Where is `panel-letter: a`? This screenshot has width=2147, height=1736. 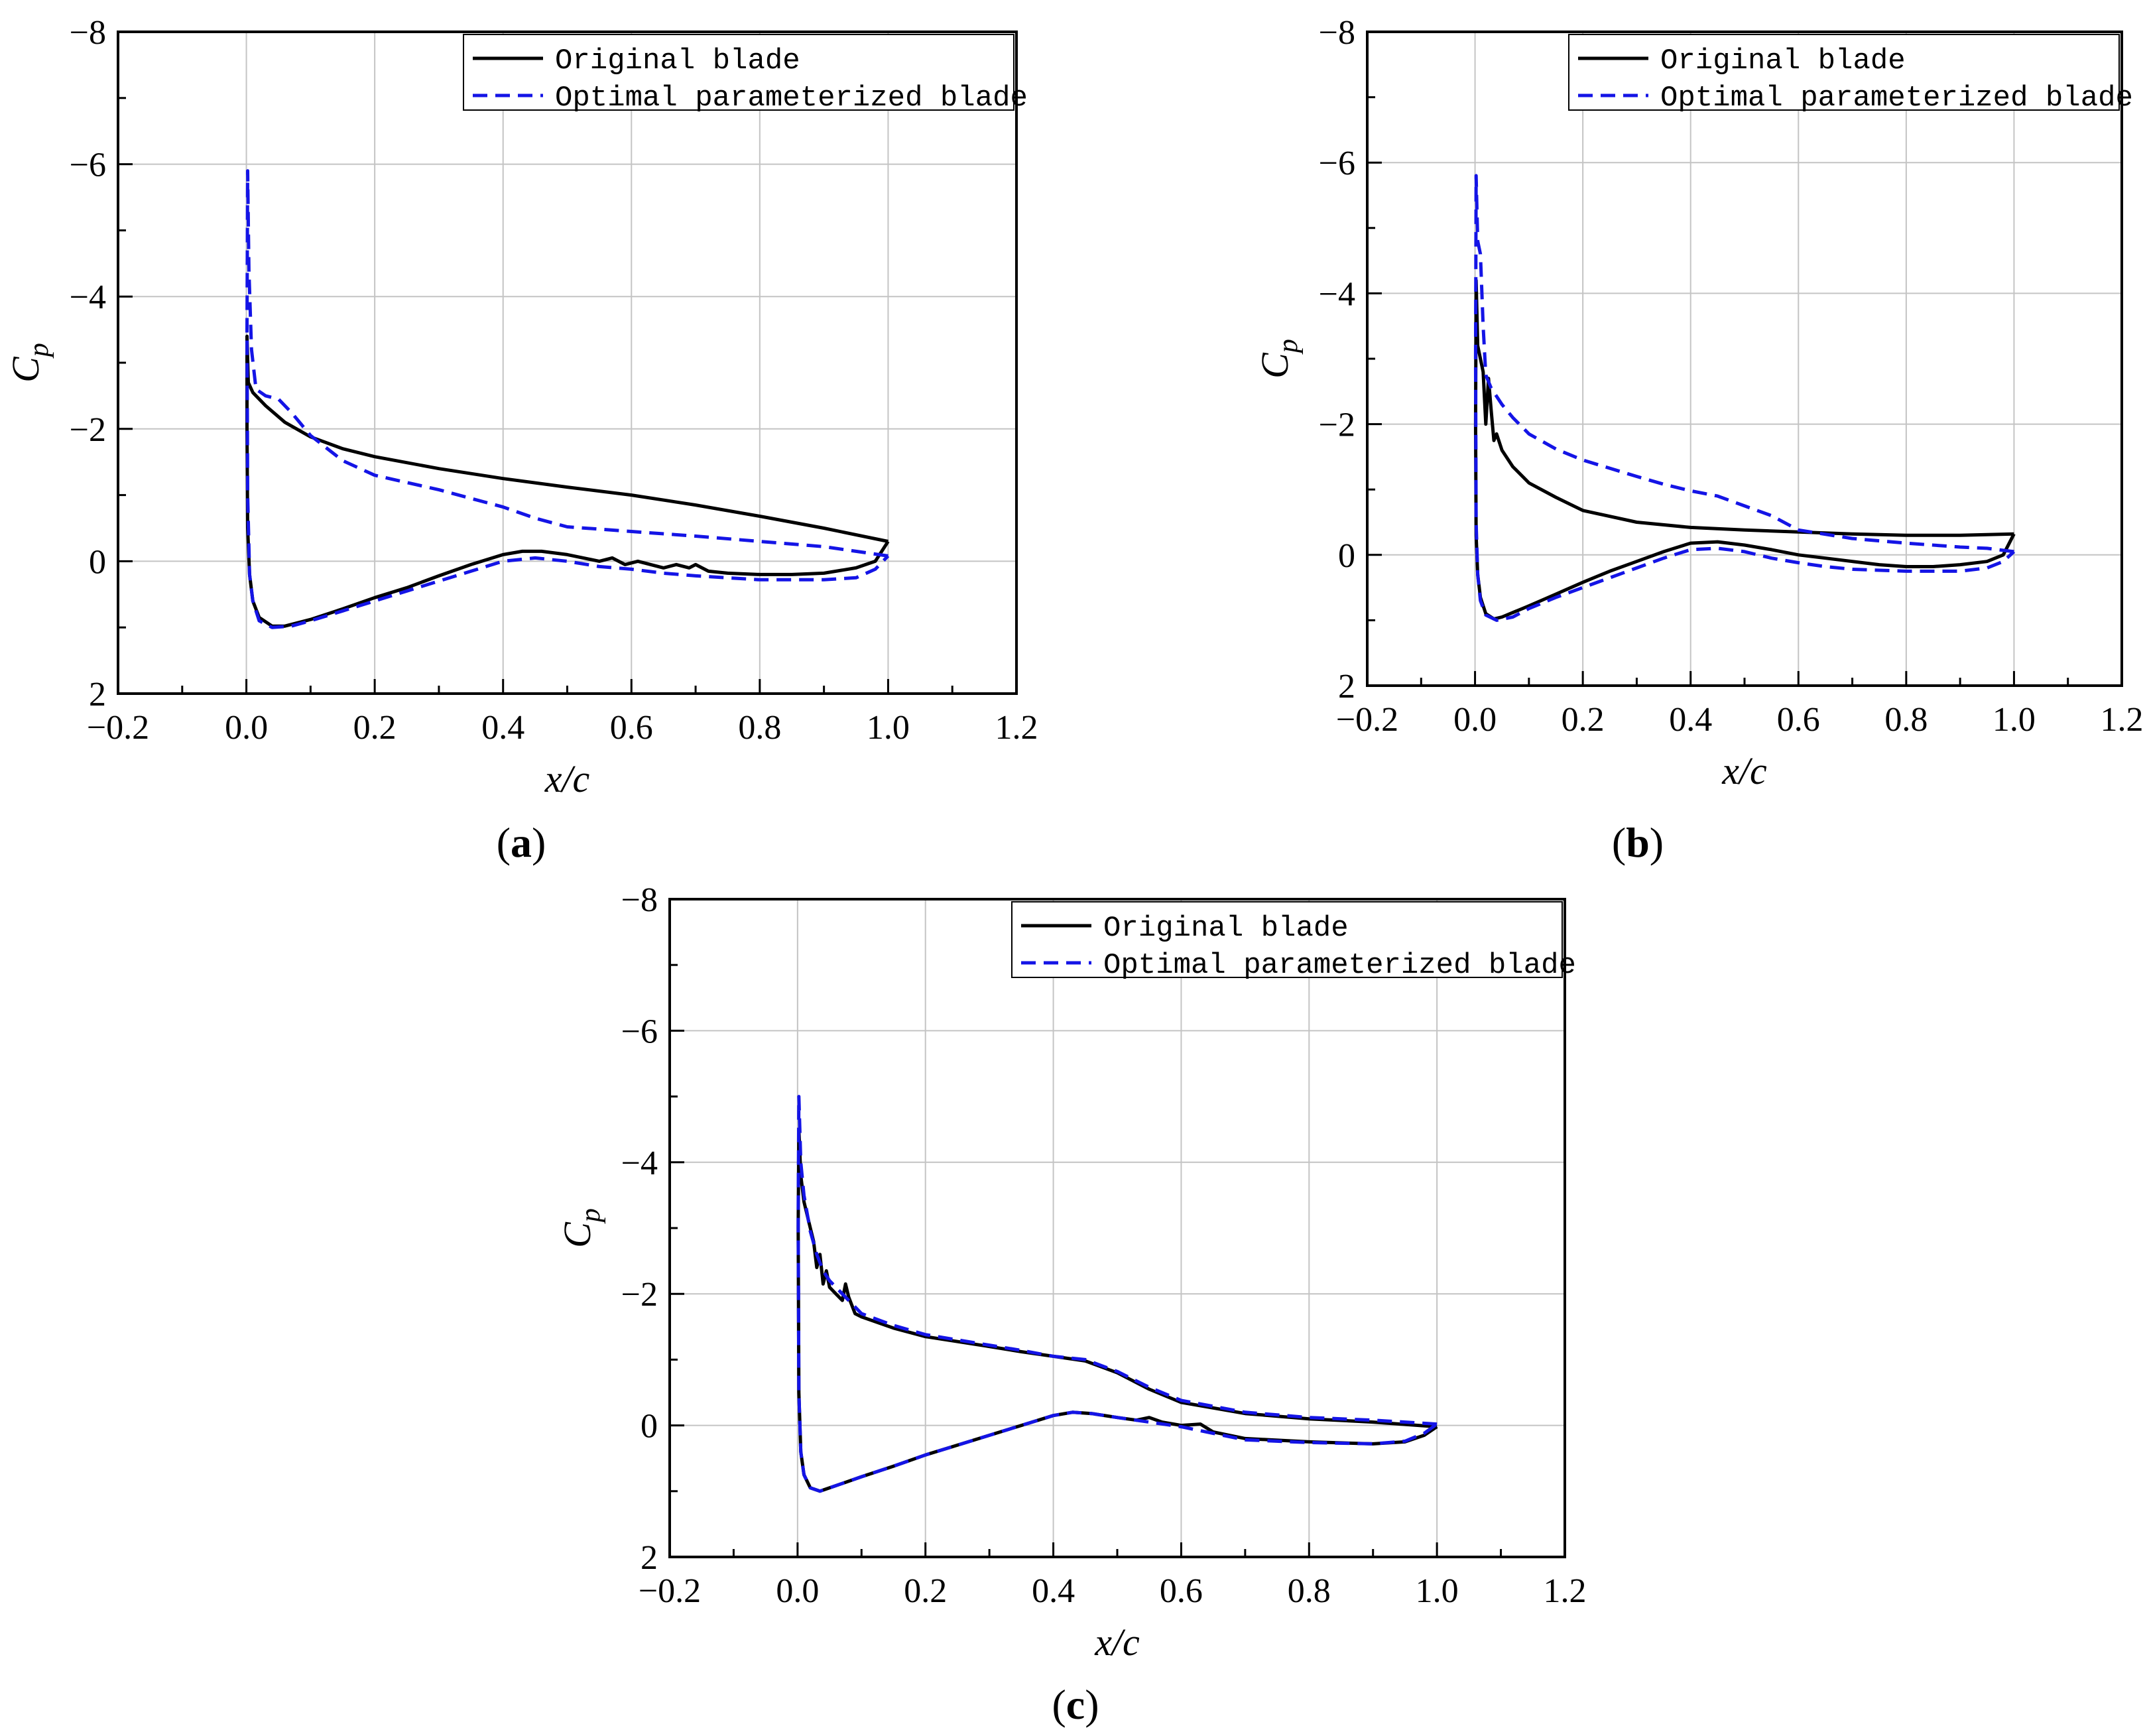
panel-letter: a is located at coordinates (521, 842).